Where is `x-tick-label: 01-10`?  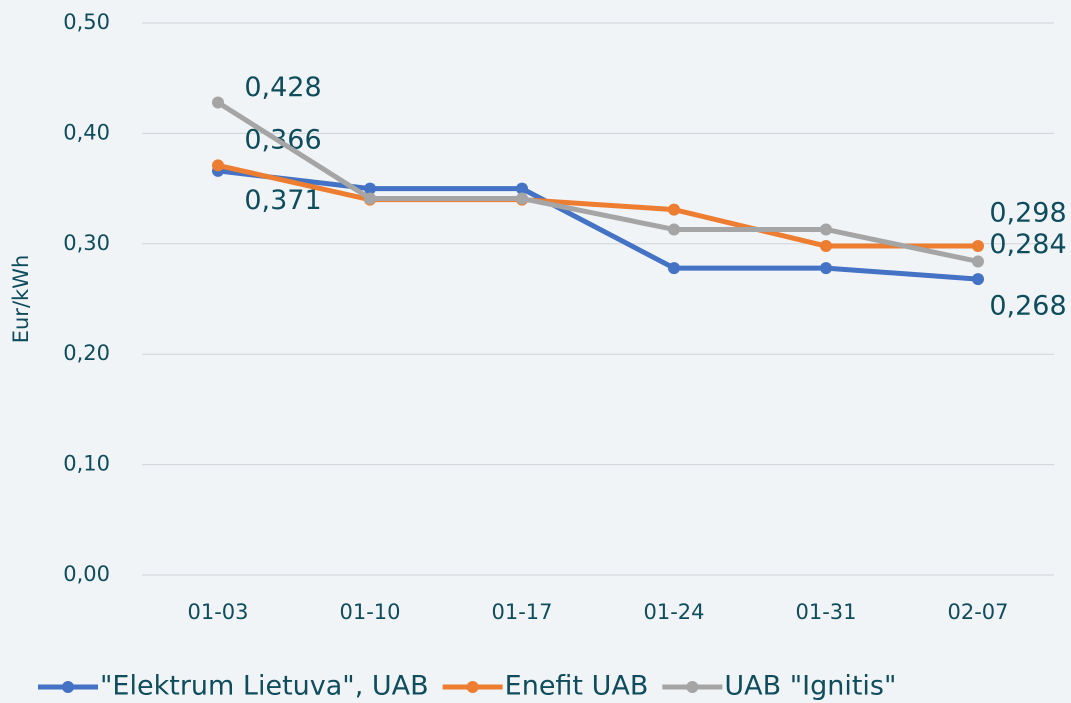 x-tick-label: 01-10 is located at coordinates (369, 612).